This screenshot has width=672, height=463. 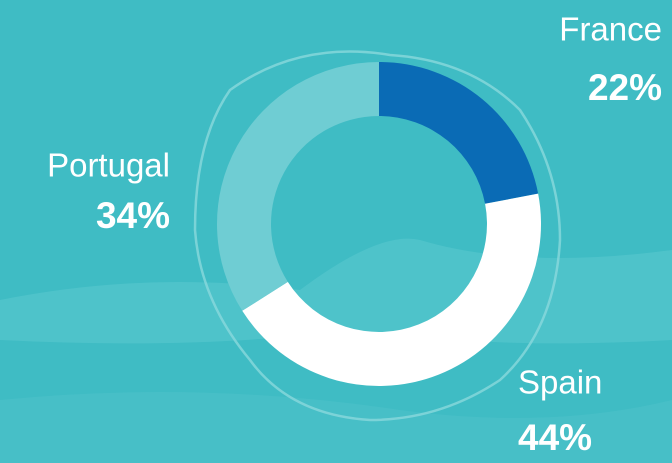 What do you see at coordinates (625, 87) in the screenshot?
I see `slice-value-label: 22%` at bounding box center [625, 87].